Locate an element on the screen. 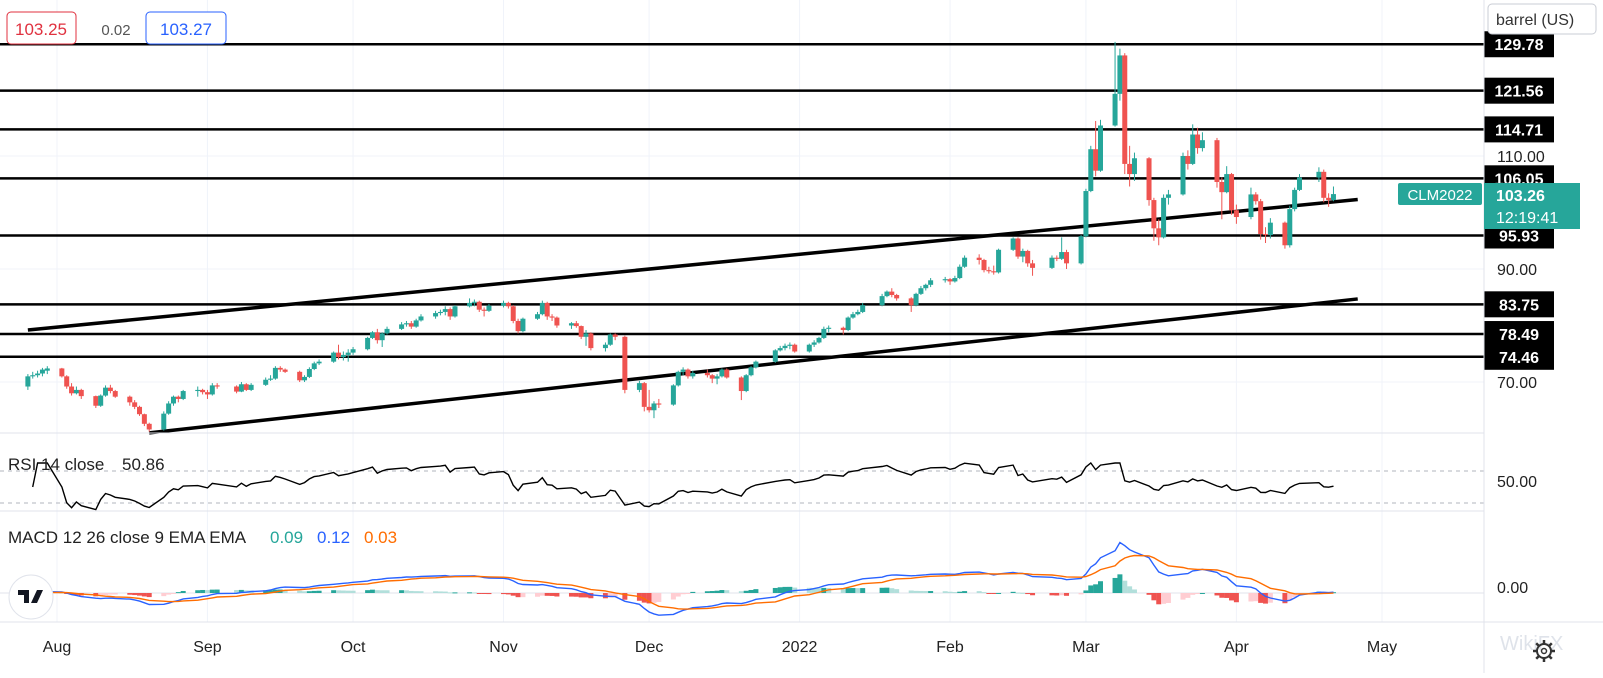  time-axis-label: May is located at coordinates (1382, 647).